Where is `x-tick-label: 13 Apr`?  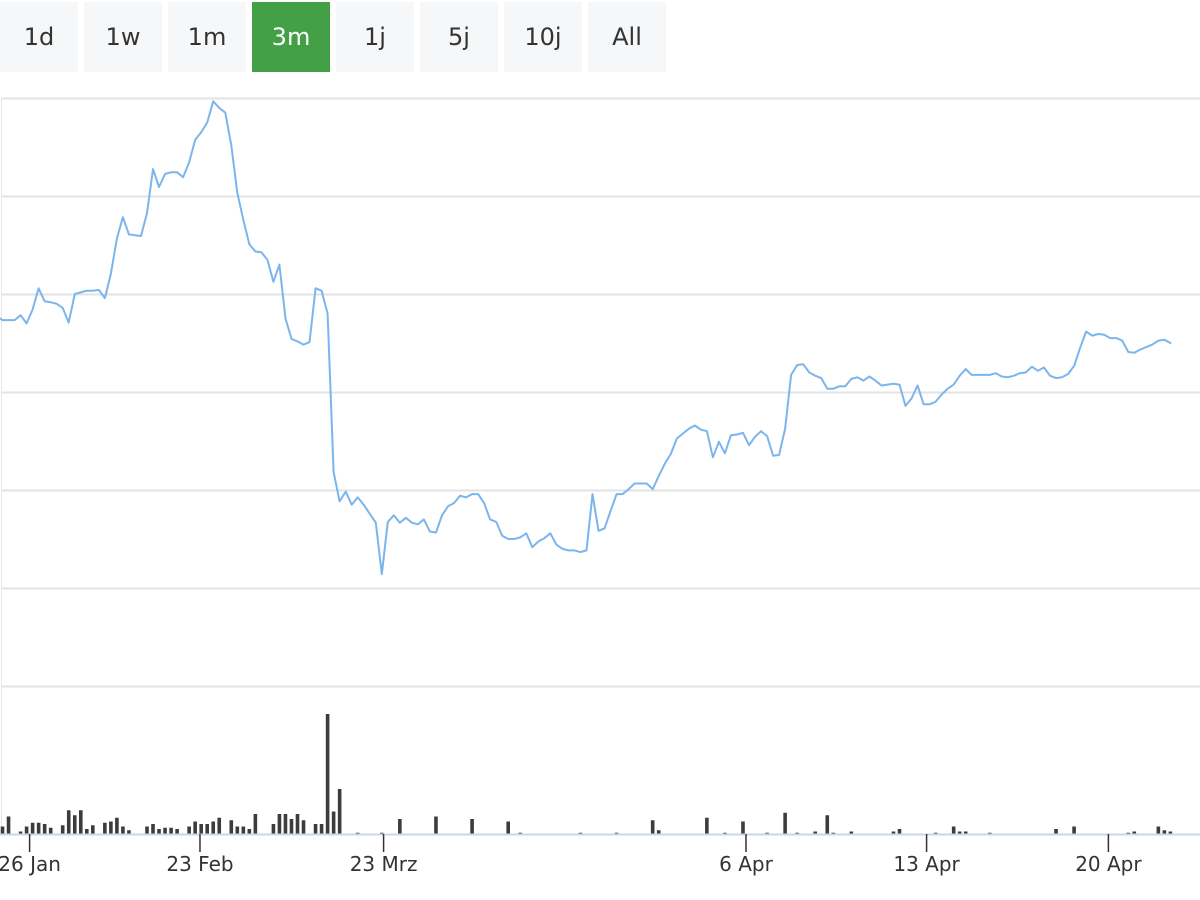 x-tick-label: 13 Apr is located at coordinates (926, 864).